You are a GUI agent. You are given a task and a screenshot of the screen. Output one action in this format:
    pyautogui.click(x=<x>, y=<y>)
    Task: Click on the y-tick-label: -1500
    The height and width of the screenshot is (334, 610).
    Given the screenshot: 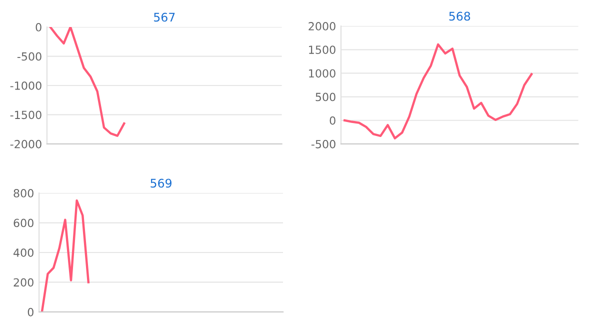 What is the action you would take?
    pyautogui.click(x=26, y=115)
    